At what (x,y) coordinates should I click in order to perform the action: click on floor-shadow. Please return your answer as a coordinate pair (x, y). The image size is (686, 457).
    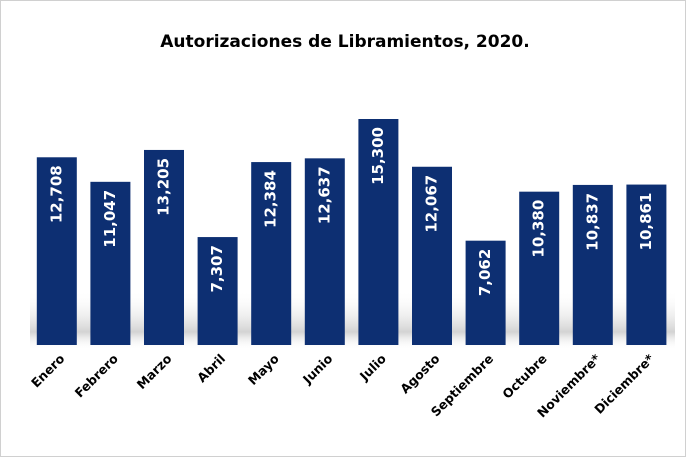
    Looking at the image, I should click on (352, 320).